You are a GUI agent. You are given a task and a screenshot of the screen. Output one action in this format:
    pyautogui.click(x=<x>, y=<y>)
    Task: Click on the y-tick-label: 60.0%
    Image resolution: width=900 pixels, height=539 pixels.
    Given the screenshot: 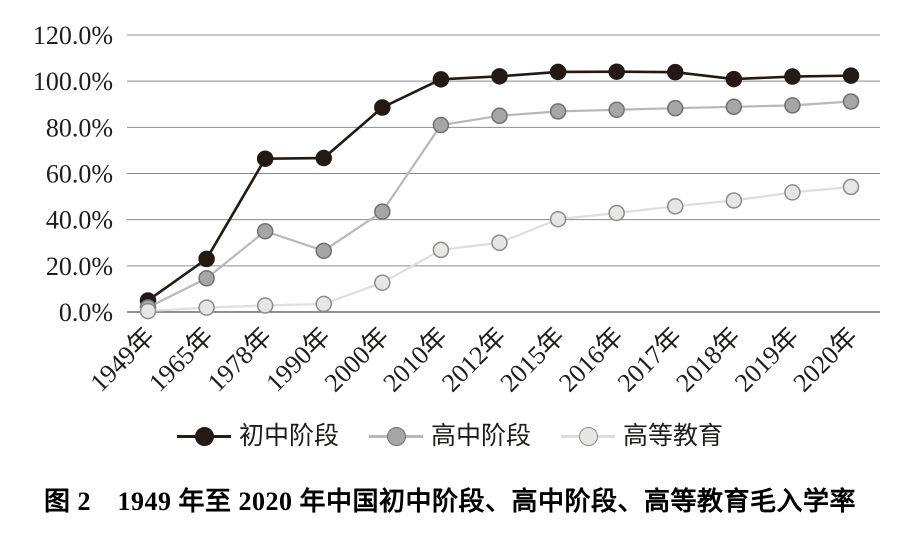 What is the action you would take?
    pyautogui.click(x=79, y=174)
    